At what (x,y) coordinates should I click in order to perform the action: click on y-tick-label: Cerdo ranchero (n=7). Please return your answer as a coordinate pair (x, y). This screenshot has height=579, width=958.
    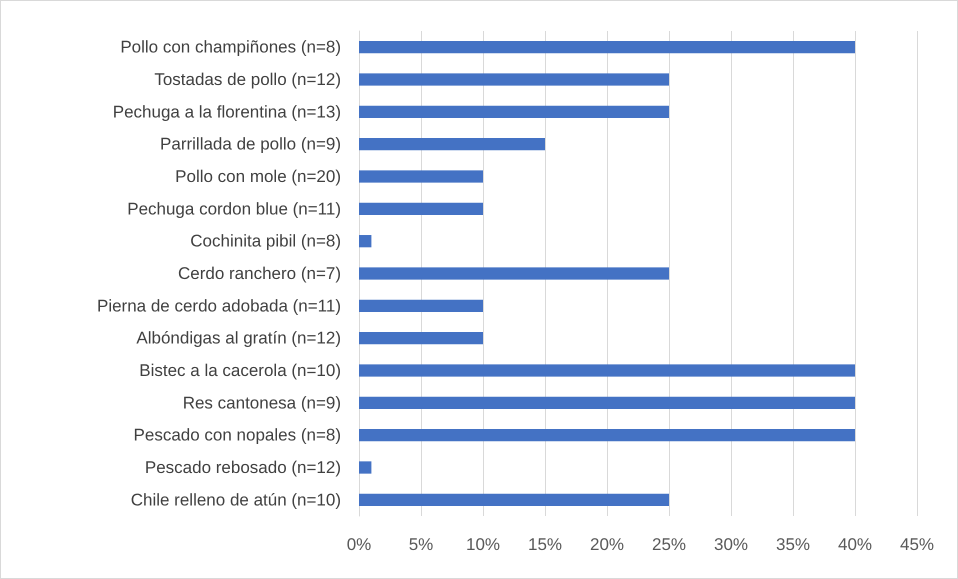
    Looking at the image, I should click on (259, 273).